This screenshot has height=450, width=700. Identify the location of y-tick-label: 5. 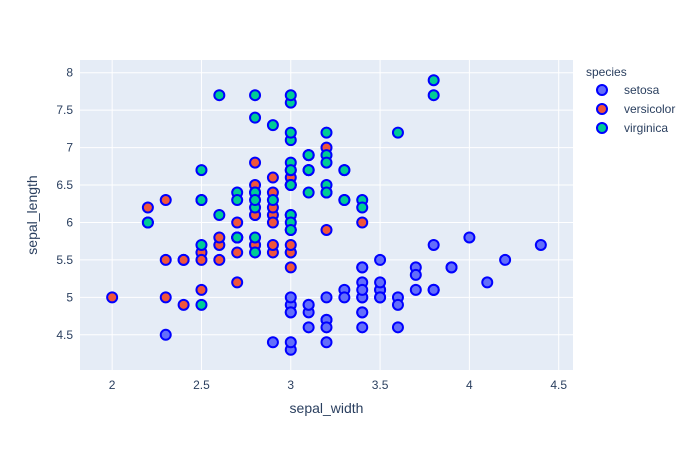
(69, 297).